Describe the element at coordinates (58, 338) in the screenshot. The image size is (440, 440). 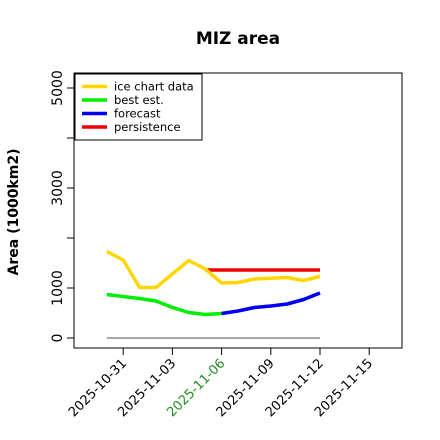
I see `y-tick-label: 0` at that location.